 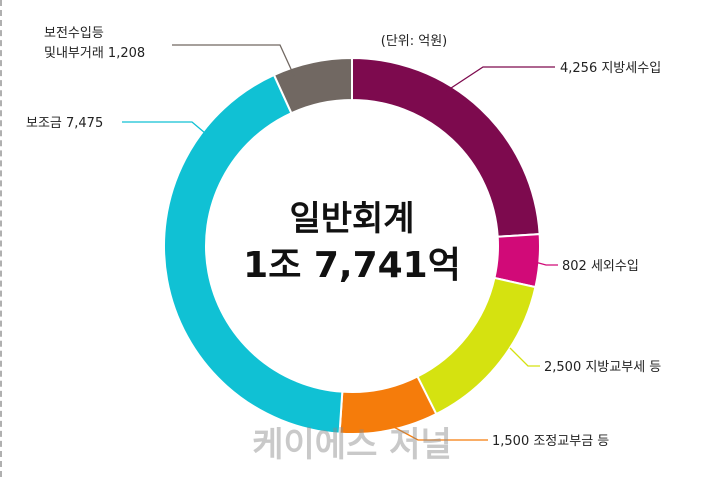 I want to click on slice-label: 2,500 지방교부세 등, so click(x=602, y=367).